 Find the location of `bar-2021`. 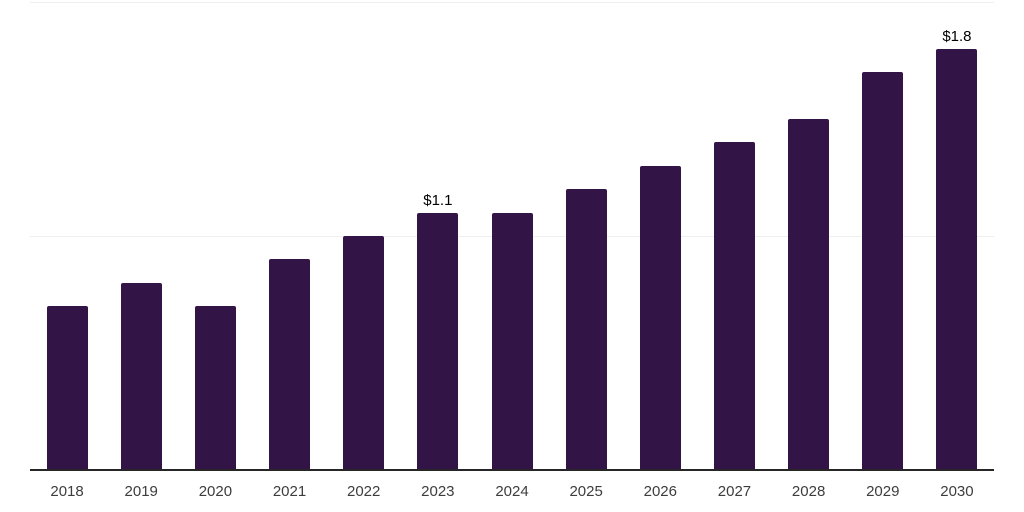

bar-2021 is located at coordinates (290, 364).